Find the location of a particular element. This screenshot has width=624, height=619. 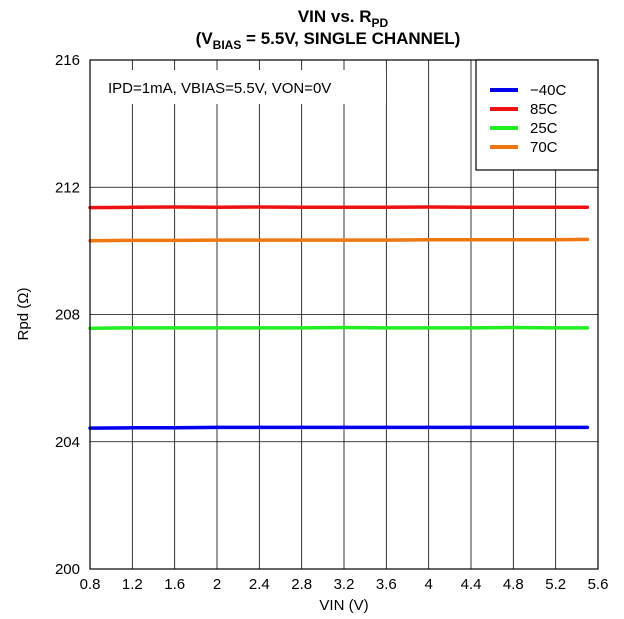

y-tick-label: 208 is located at coordinates (67, 315).